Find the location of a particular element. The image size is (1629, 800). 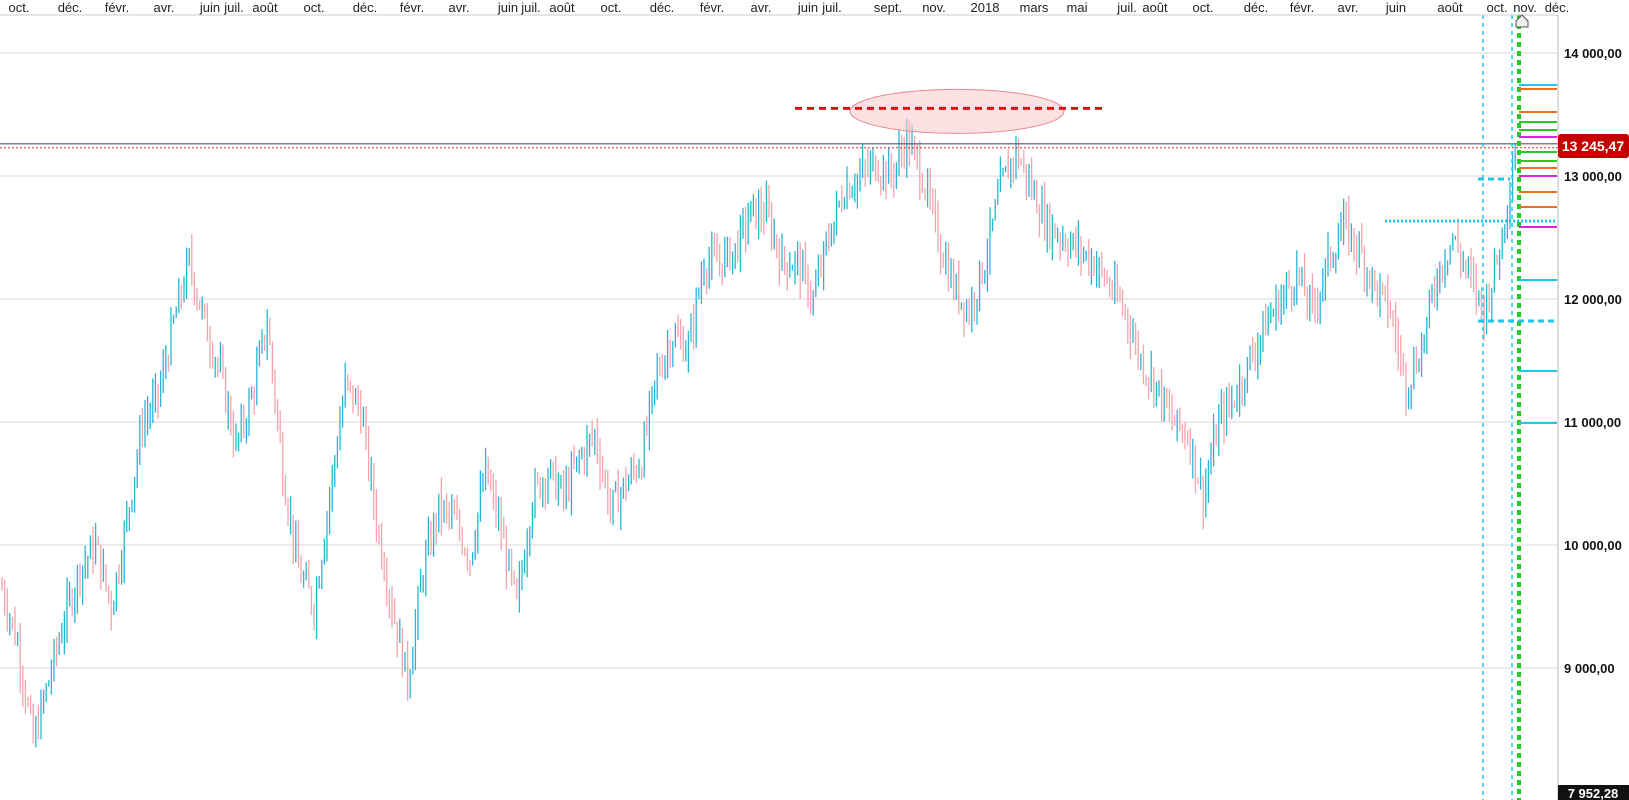

highlight-zone is located at coordinates (957, 111).